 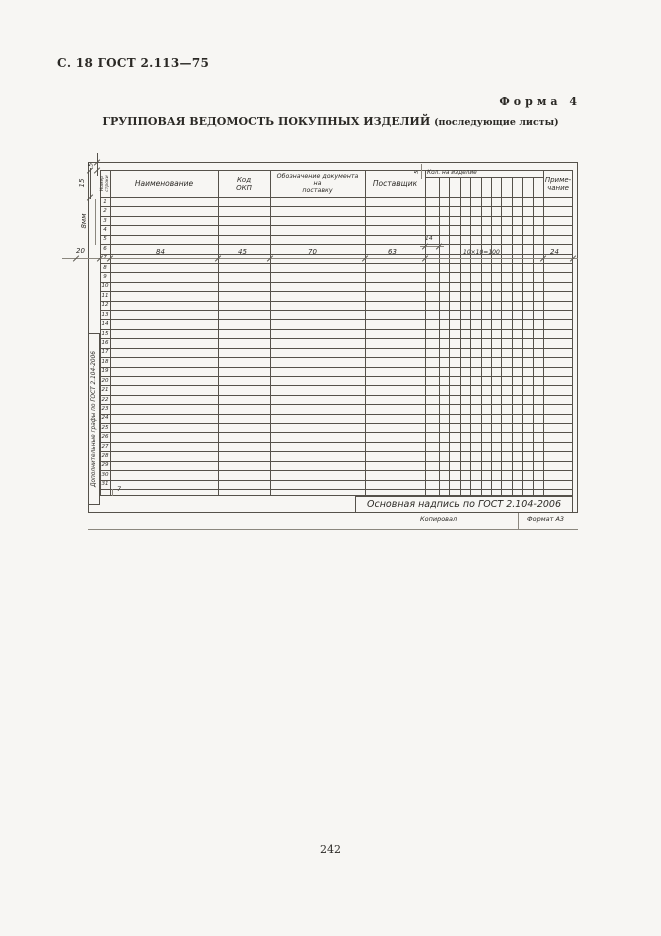 I want to click on row-number-cell: 17, so click(x=105, y=352).